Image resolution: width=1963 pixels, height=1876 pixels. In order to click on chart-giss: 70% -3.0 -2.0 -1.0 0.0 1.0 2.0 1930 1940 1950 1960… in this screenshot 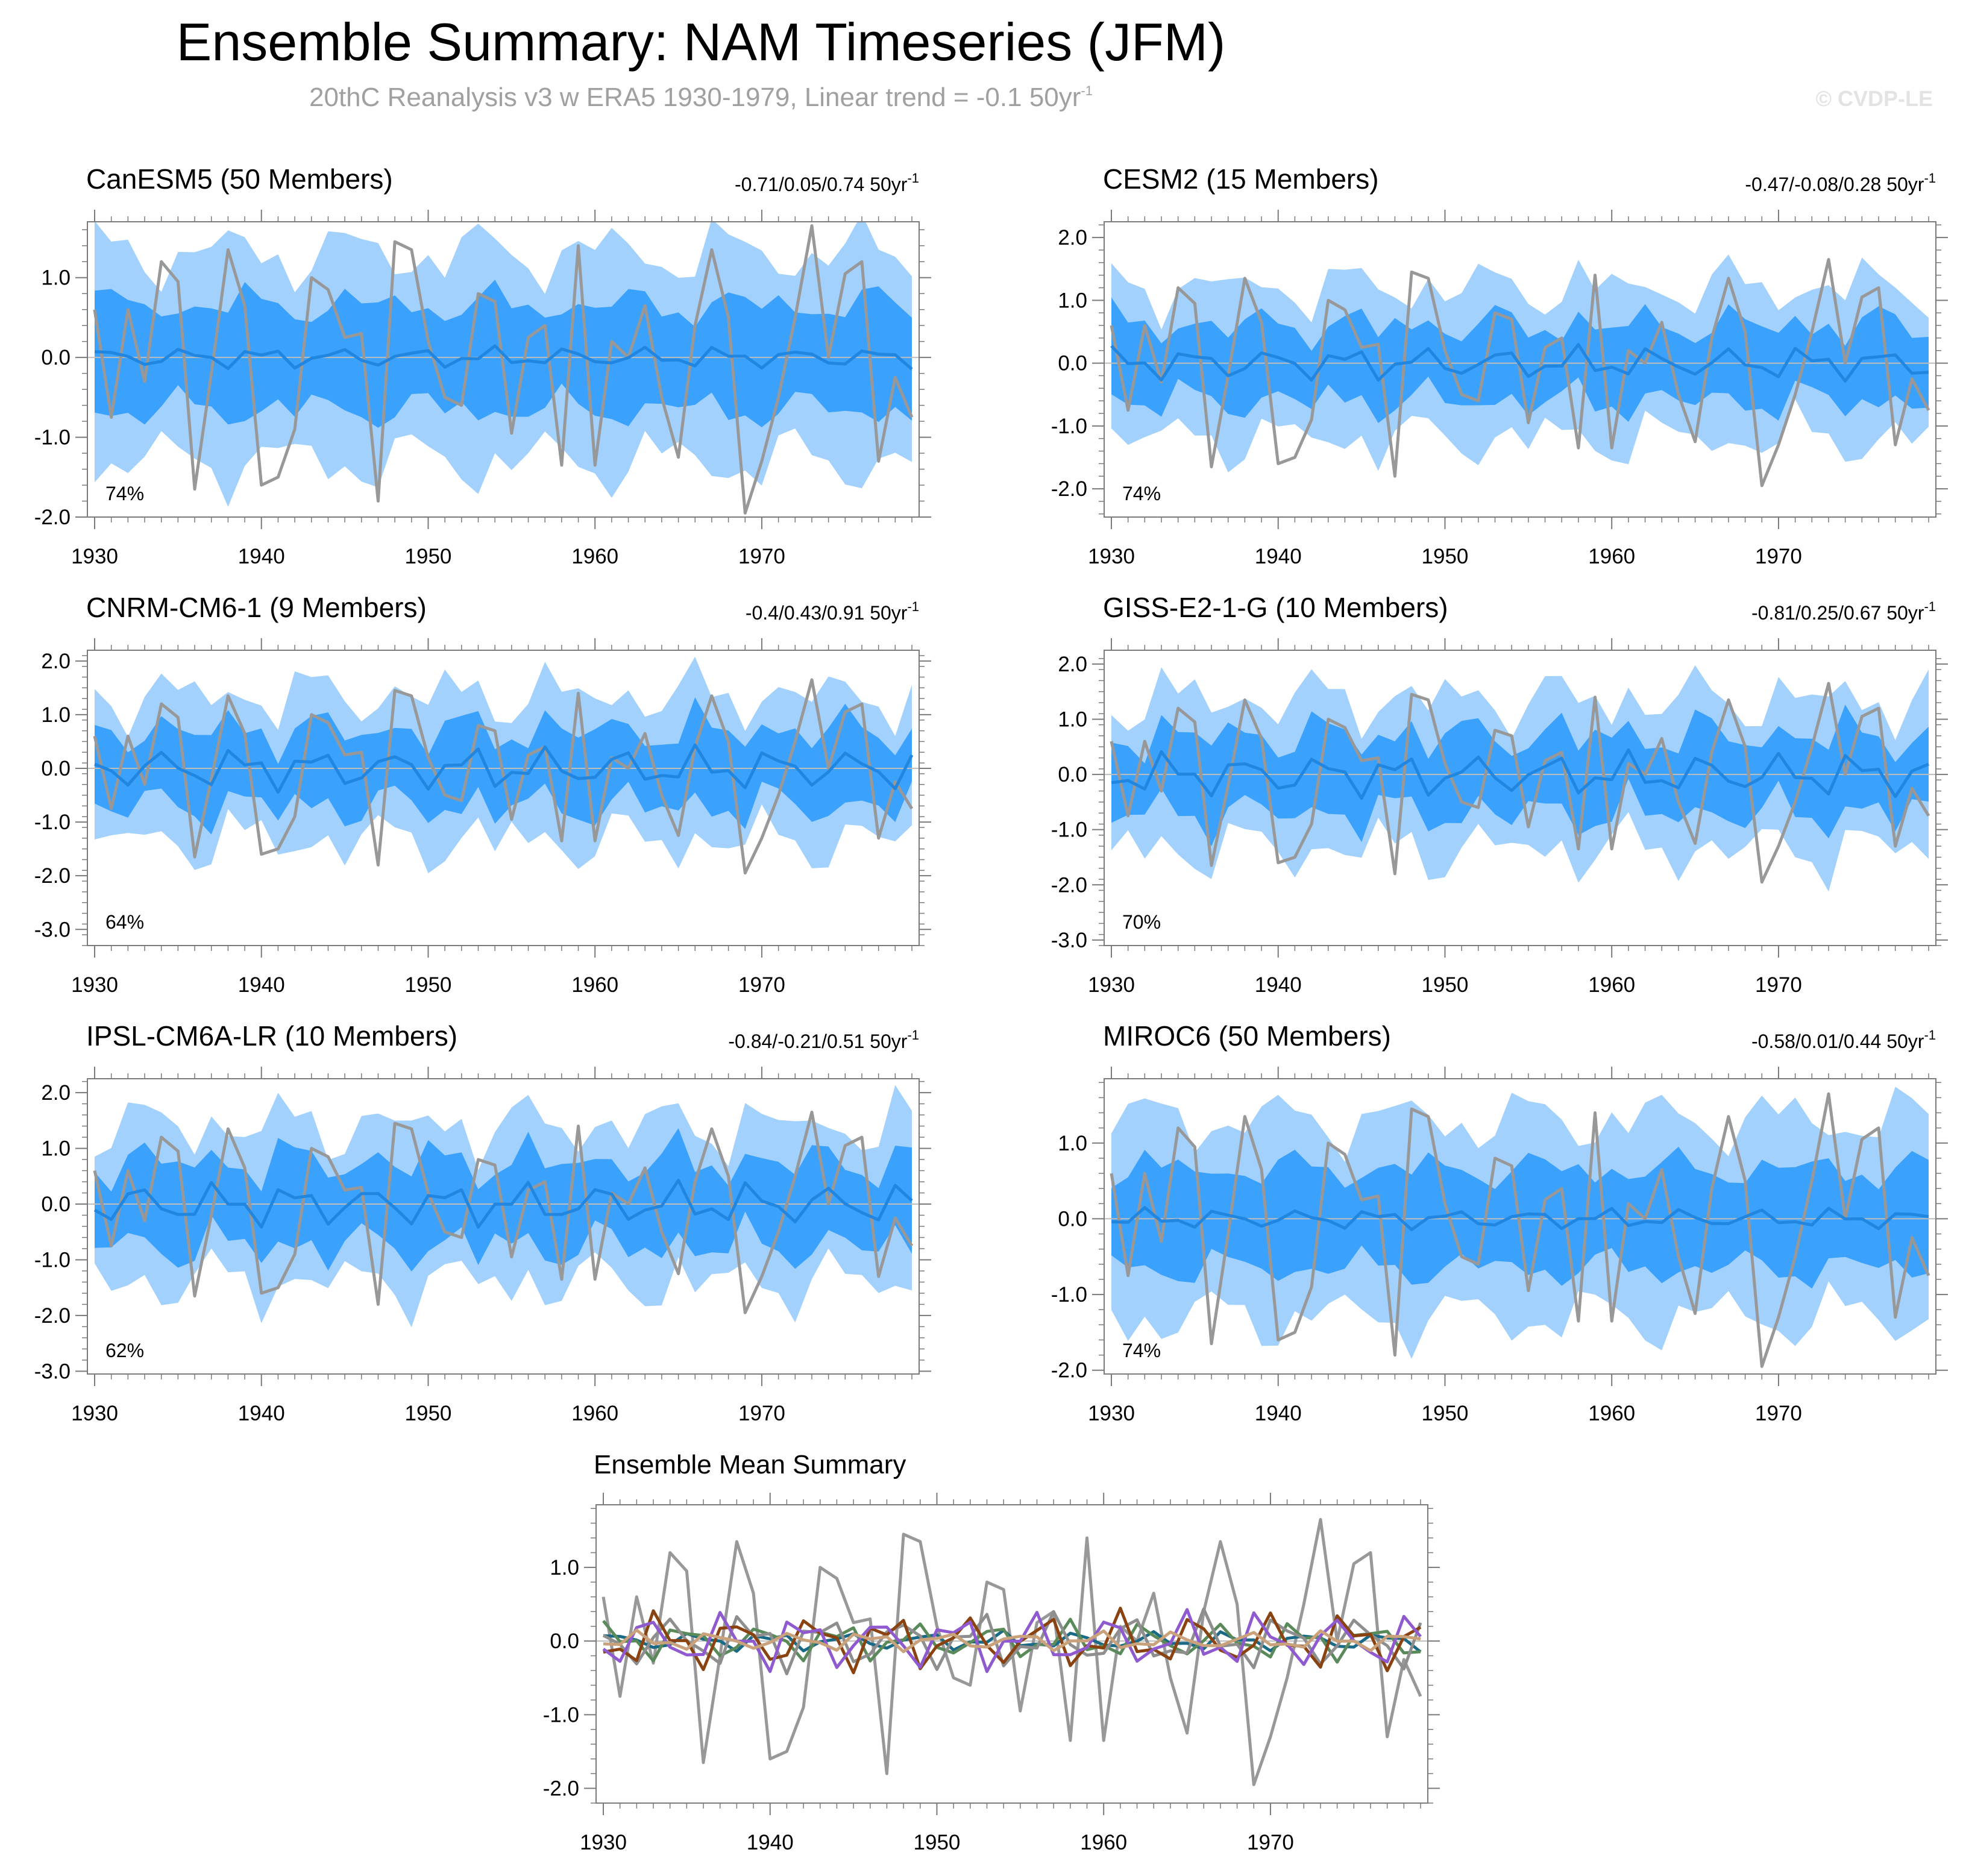, I will do `click(1499, 817)`.